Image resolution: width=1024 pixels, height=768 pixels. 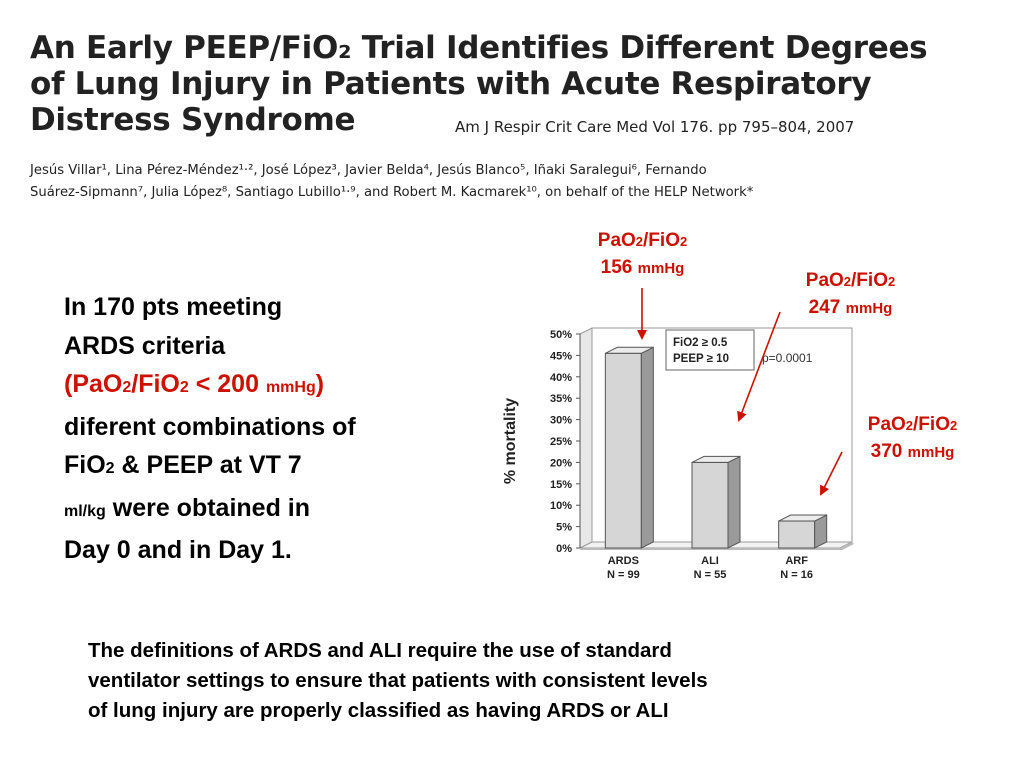 What do you see at coordinates (700, 343) in the screenshot?
I see `legend-line-1: FiO2 ≥ 0.5` at bounding box center [700, 343].